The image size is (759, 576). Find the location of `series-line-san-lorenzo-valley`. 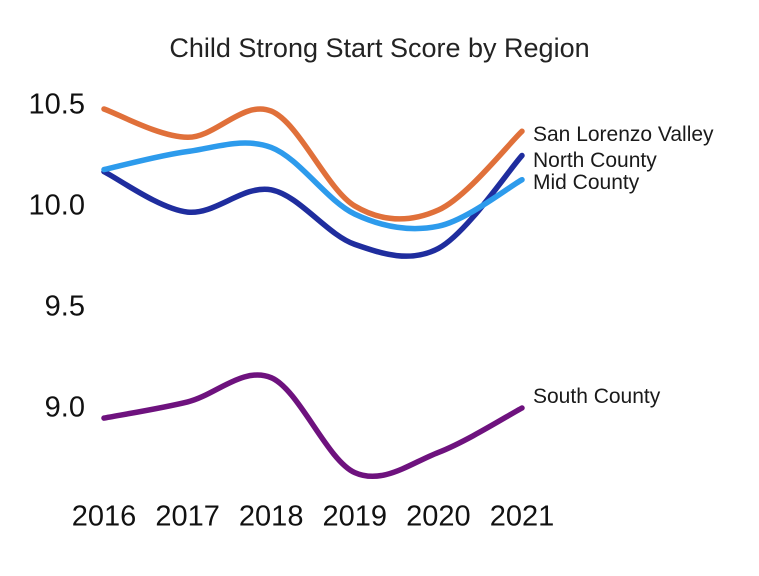

series-line-san-lorenzo-valley is located at coordinates (313, 164).